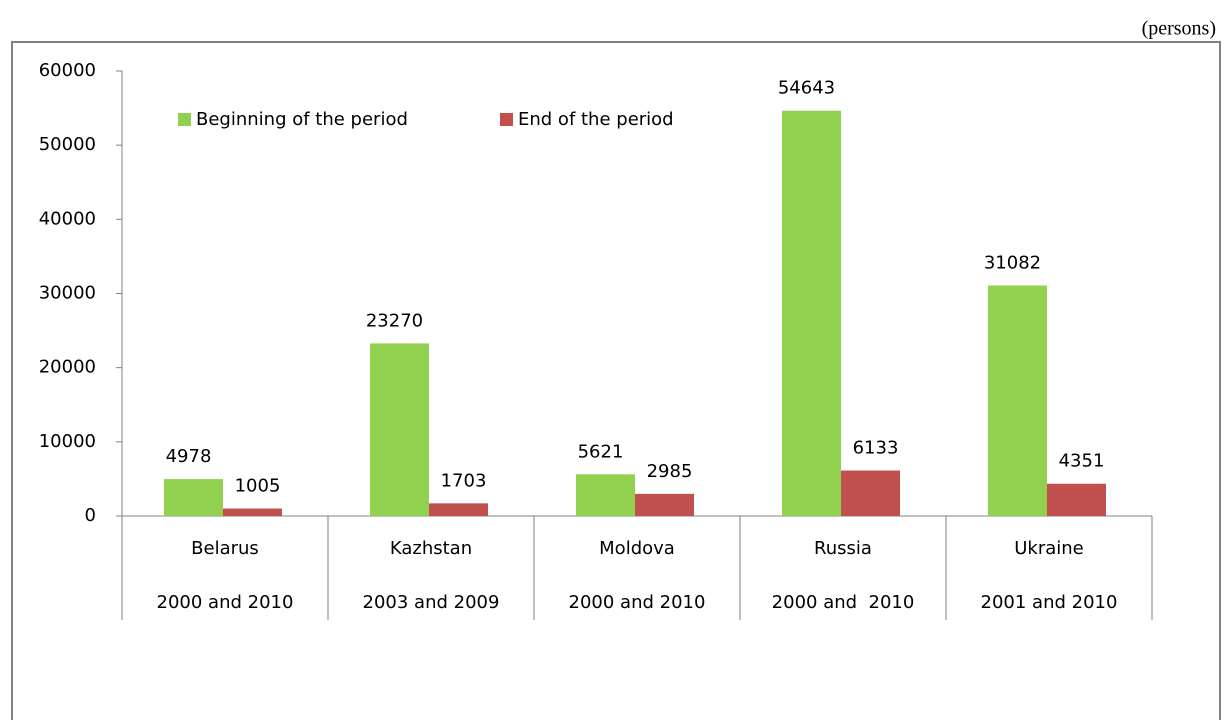  I want to click on y-tick-label: 50000, so click(67, 144).